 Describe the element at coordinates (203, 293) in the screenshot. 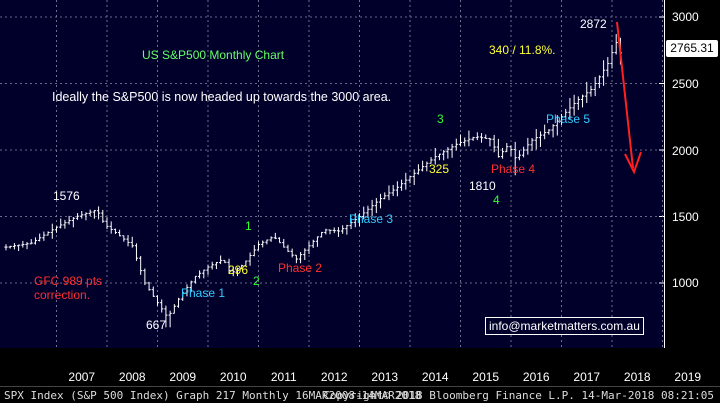

I see `label-phase-1: Phase 1` at that location.